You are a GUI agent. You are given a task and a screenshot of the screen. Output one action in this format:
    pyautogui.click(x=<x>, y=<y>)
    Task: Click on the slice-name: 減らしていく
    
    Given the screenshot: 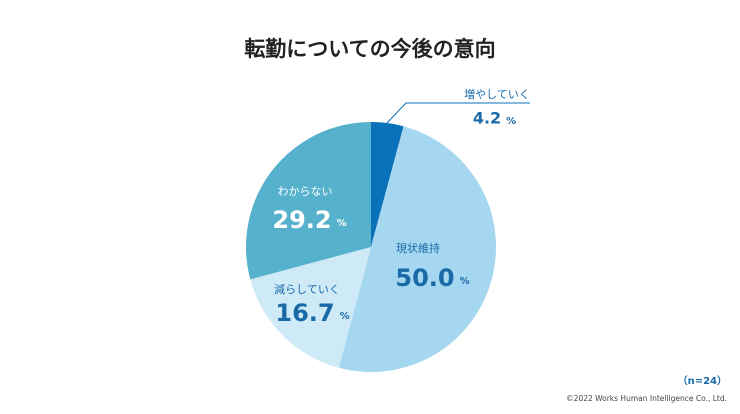 What is the action you would take?
    pyautogui.click(x=307, y=289)
    